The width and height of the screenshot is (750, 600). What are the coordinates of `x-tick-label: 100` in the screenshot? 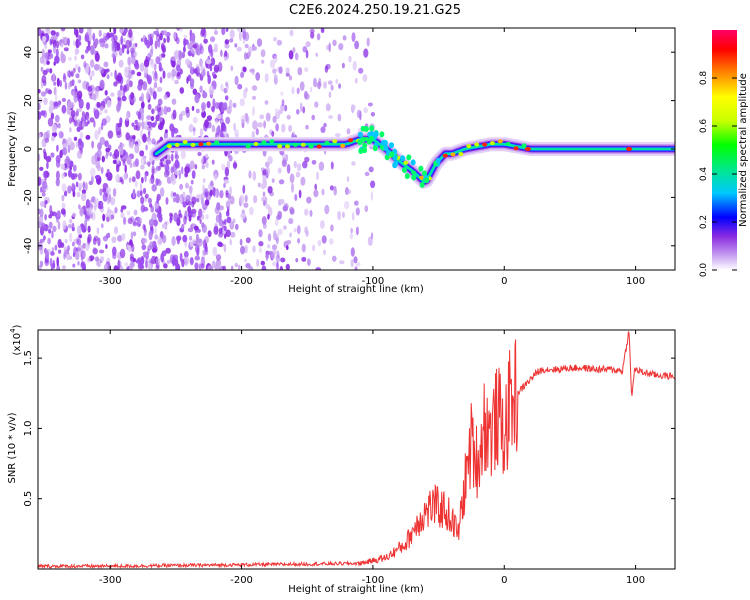 It's located at (635, 281).